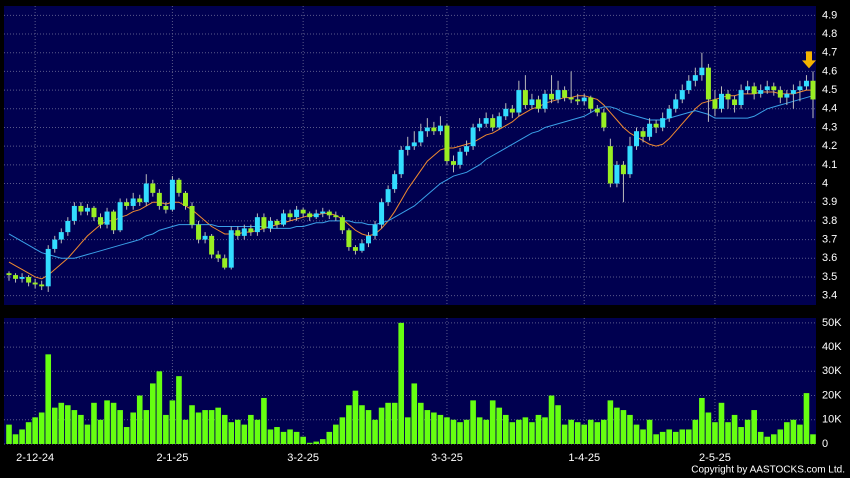 This screenshot has height=478, width=850. I want to click on latest-arrow, so click(809, 60).